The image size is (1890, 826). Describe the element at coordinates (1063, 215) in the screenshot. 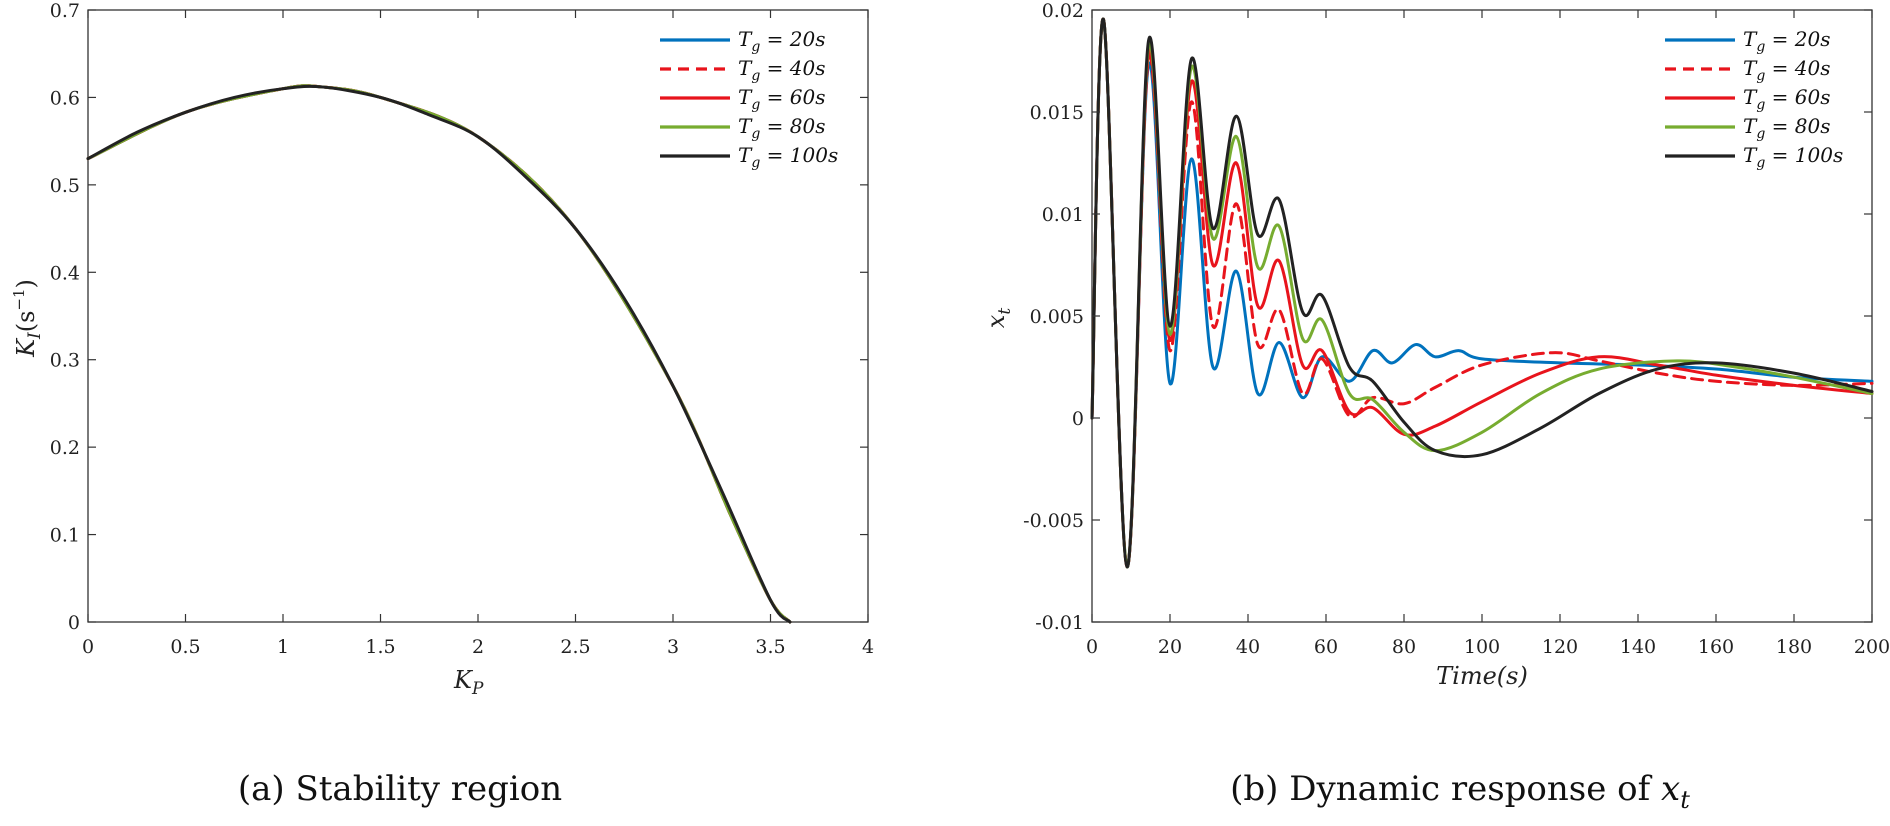

I see `y-tick-label: 0.01` at that location.